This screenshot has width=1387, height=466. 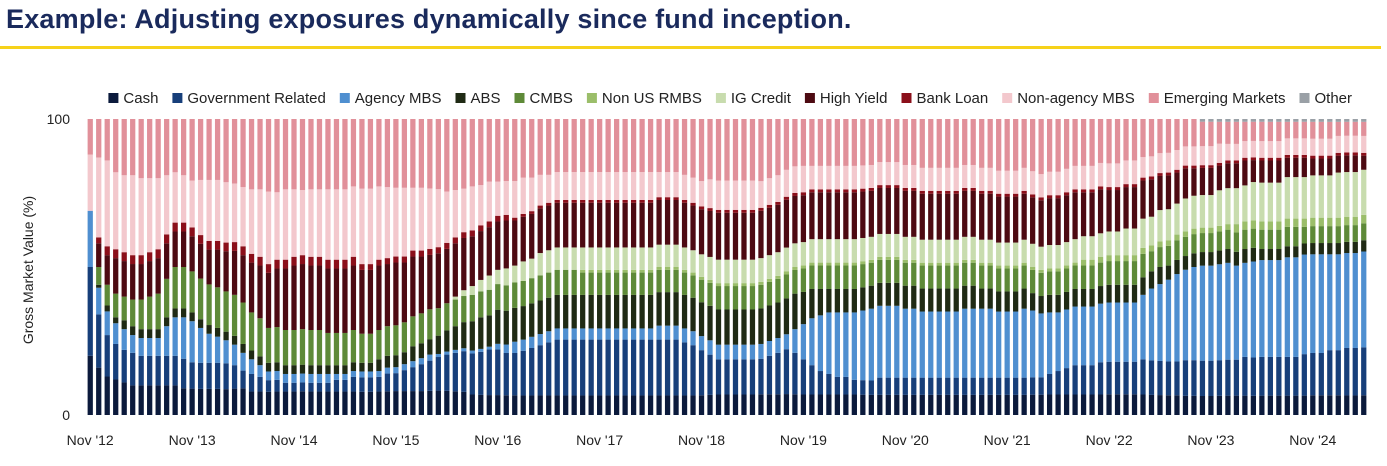 I want to click on axes: 0 100 Gross Market Value (%), so click(x=45, y=267).